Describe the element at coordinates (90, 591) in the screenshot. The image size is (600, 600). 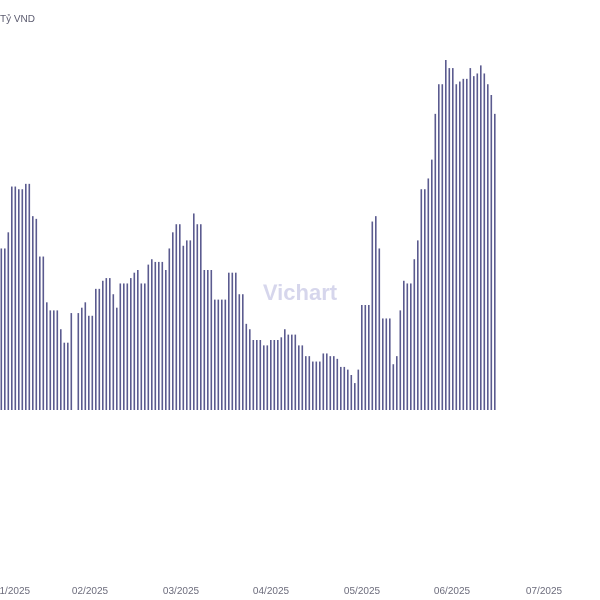
I see `x-tick-label-1: 02/2025` at that location.